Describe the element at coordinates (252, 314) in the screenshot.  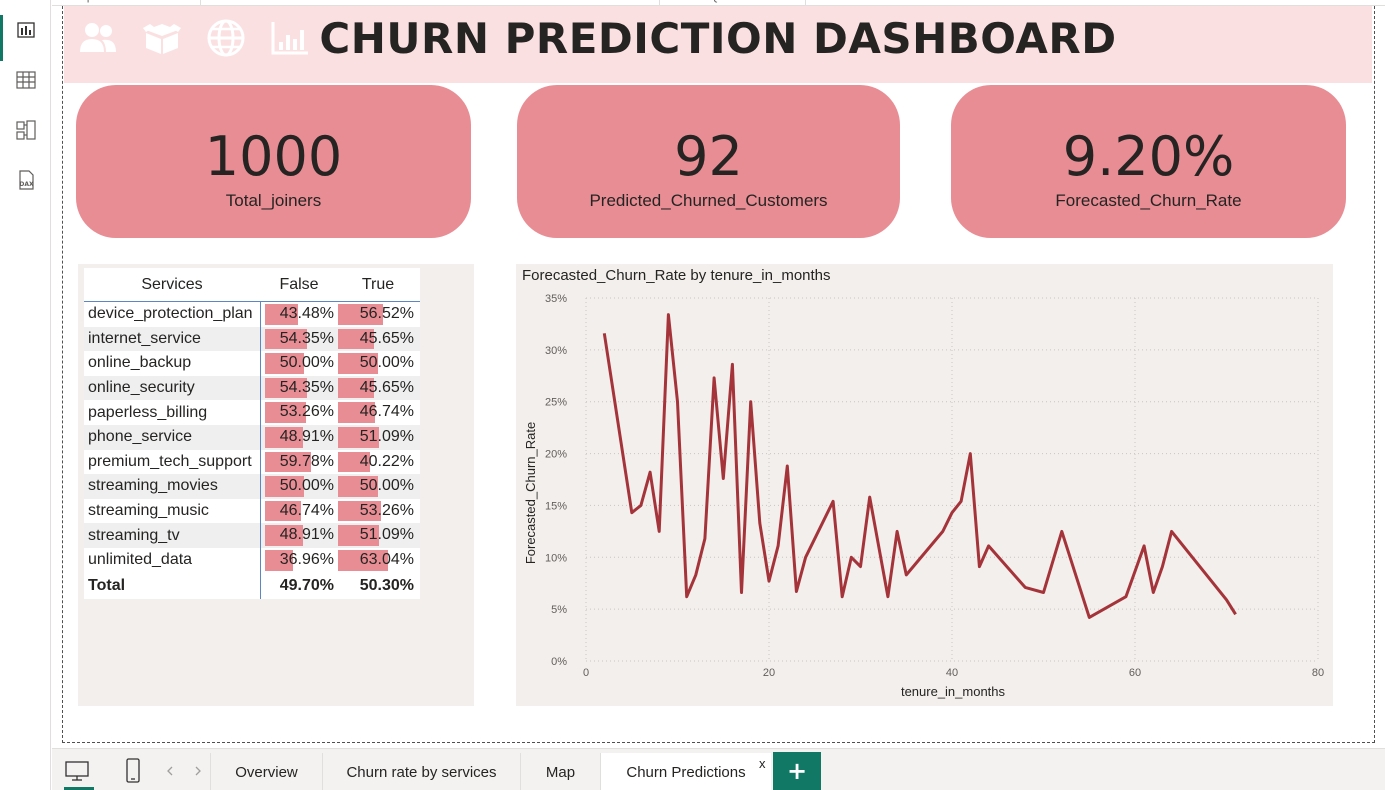
I see `matrix-row: device_protection_plan 43.48% 56.52%` at that location.